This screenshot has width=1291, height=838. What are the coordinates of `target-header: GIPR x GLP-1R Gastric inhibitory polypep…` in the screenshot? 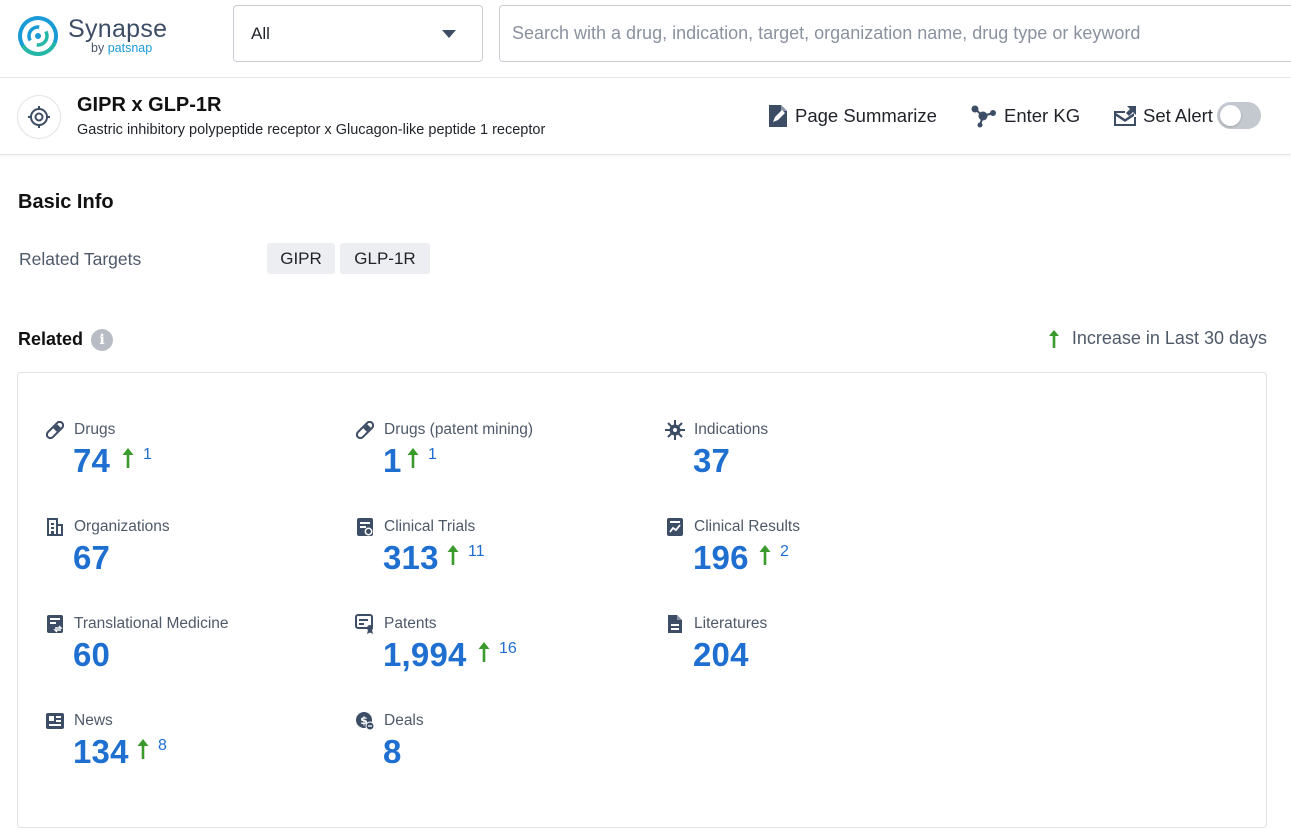 It's located at (645, 116).